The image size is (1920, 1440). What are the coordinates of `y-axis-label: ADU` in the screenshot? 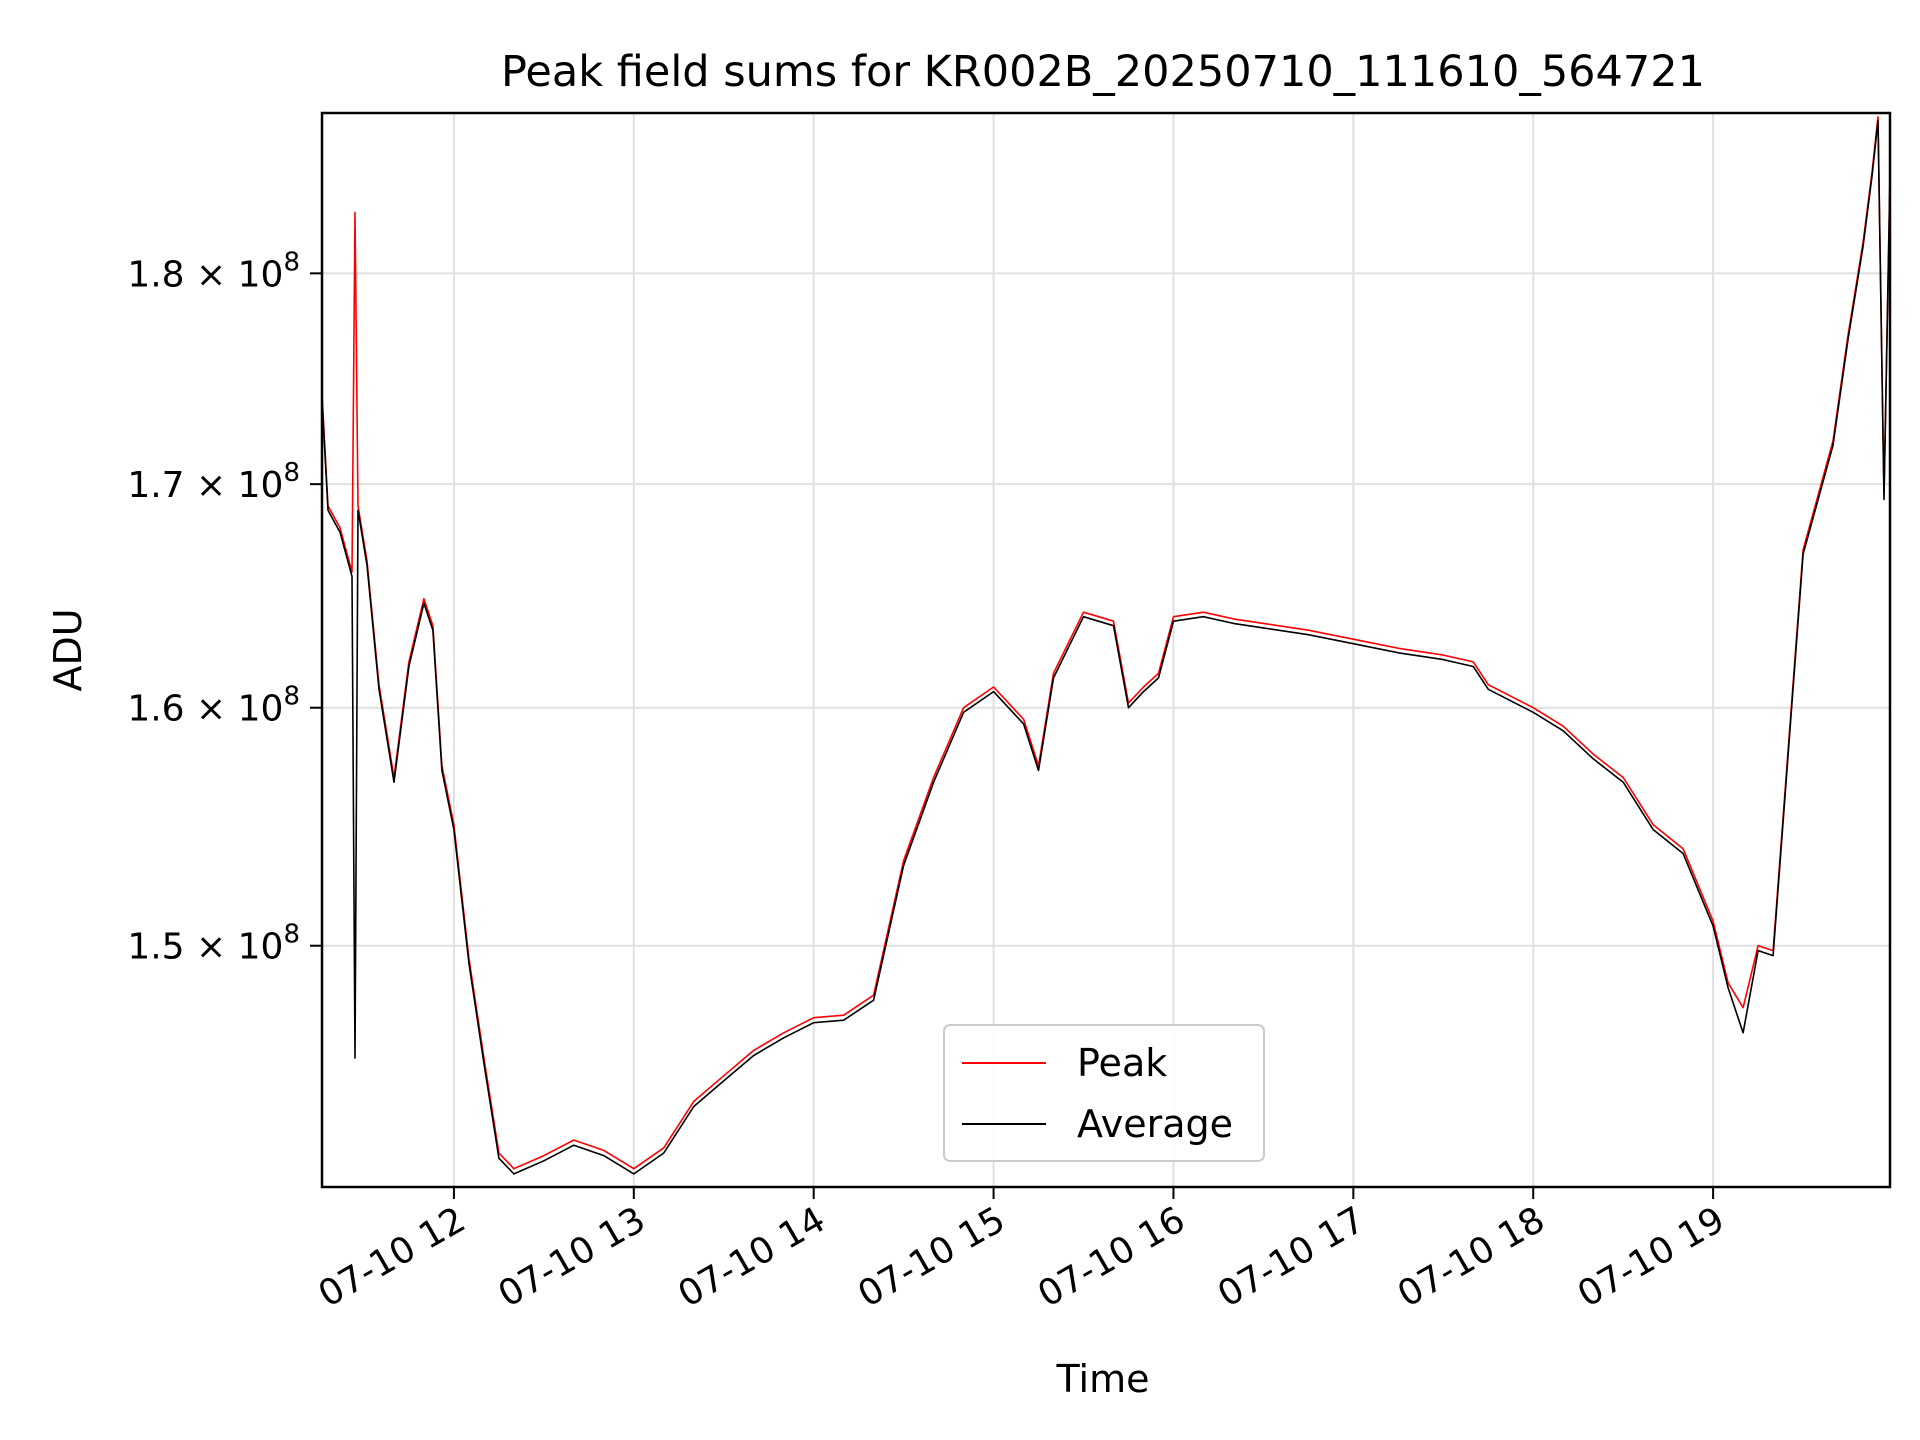 It's located at (68, 649).